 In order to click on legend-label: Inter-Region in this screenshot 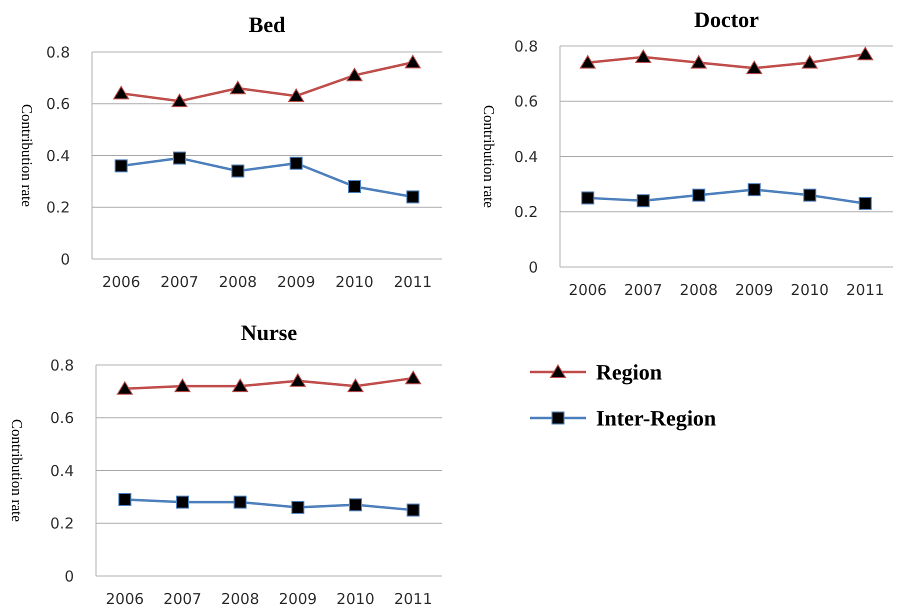, I will do `click(656, 418)`.